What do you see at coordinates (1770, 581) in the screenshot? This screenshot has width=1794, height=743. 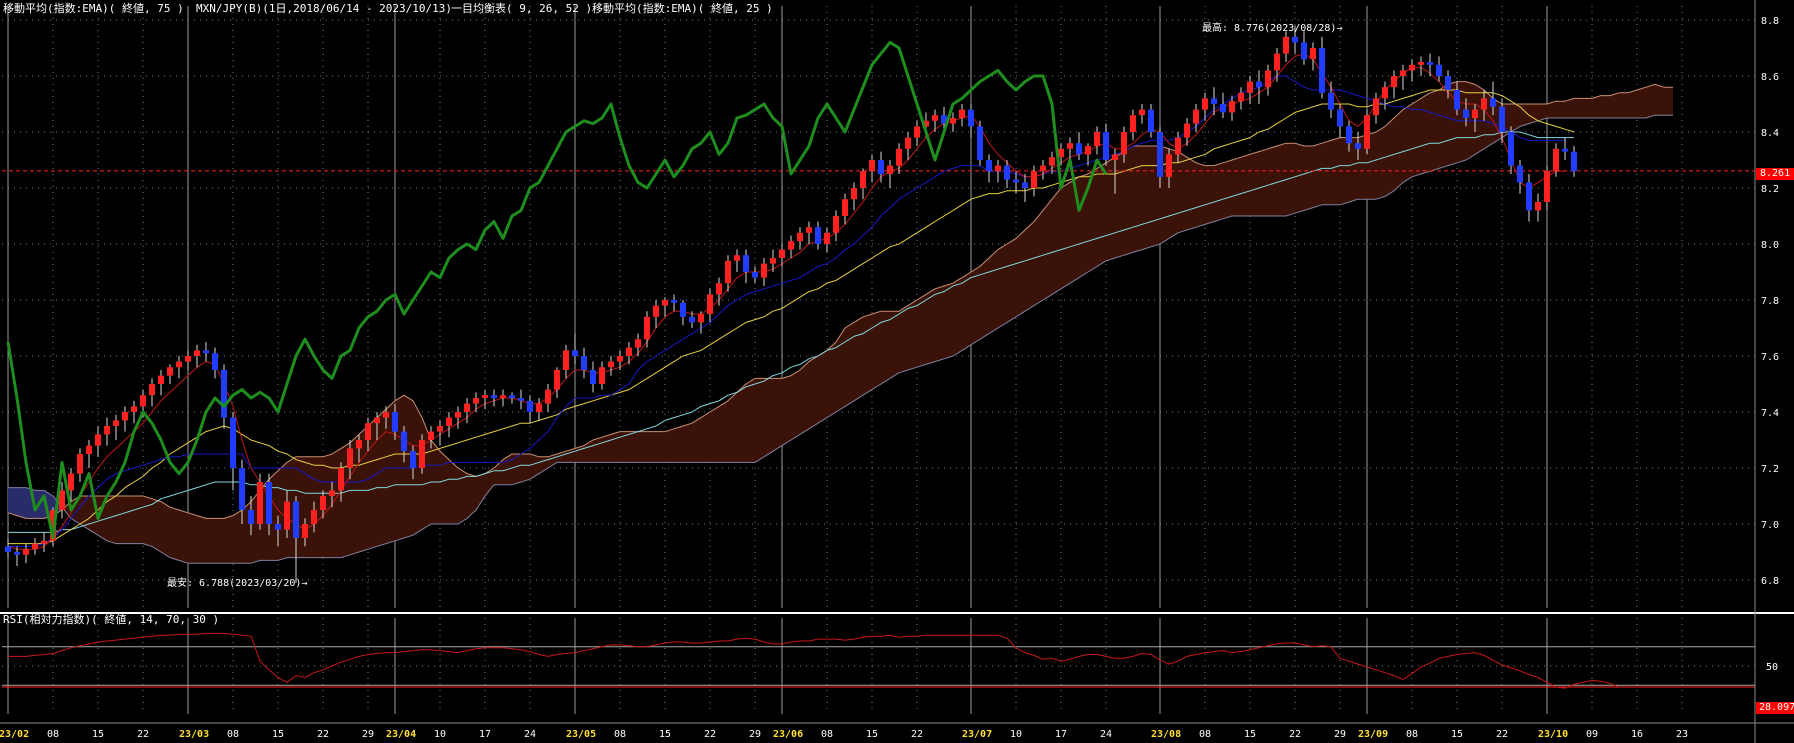 I see `price-tick-label: 6.8` at bounding box center [1770, 581].